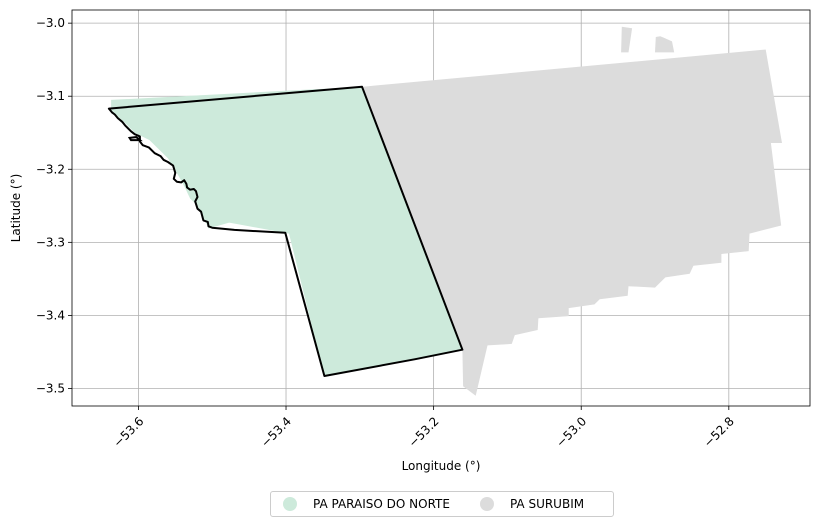 Image resolution: width=824 pixels, height=526 pixels. Describe the element at coordinates (441, 466) in the screenshot. I see `x-axis-label: Longitude (°)` at that location.